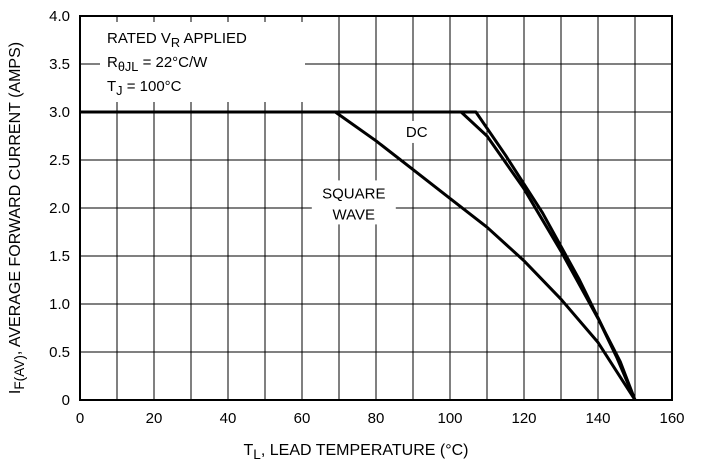  Describe the element at coordinates (597, 418) in the screenshot. I see `x-tick-label: 140` at that location.